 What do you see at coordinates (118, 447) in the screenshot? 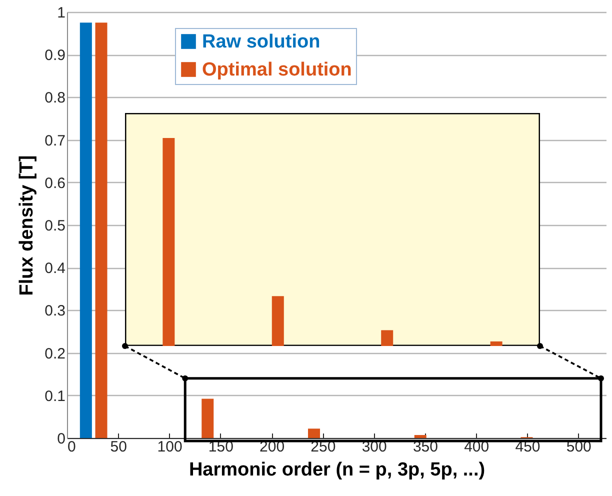
I see `x-tick-label: 50` at bounding box center [118, 447].